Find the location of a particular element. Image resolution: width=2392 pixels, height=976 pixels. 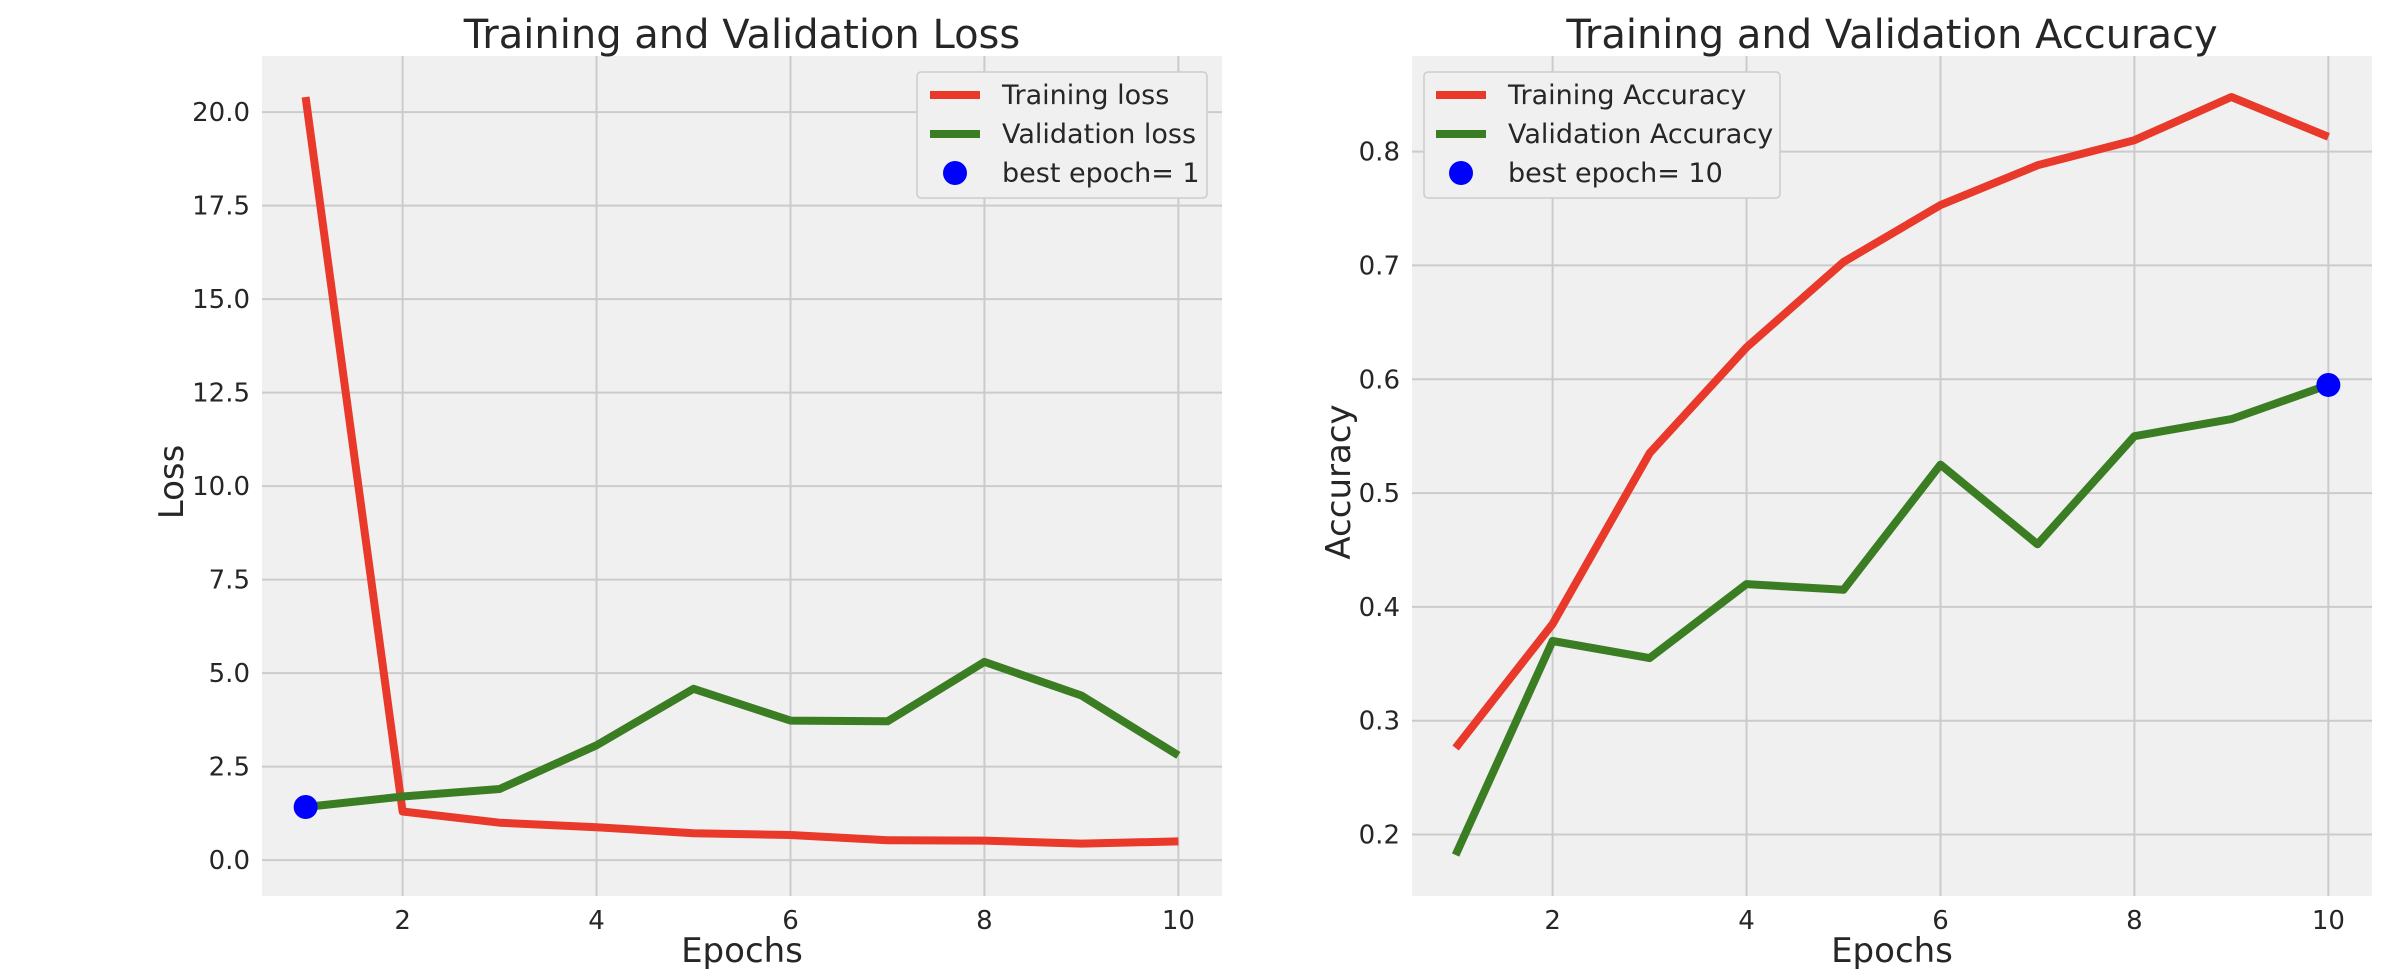

accuracy-best-epoch-marker is located at coordinates (2328, 384).